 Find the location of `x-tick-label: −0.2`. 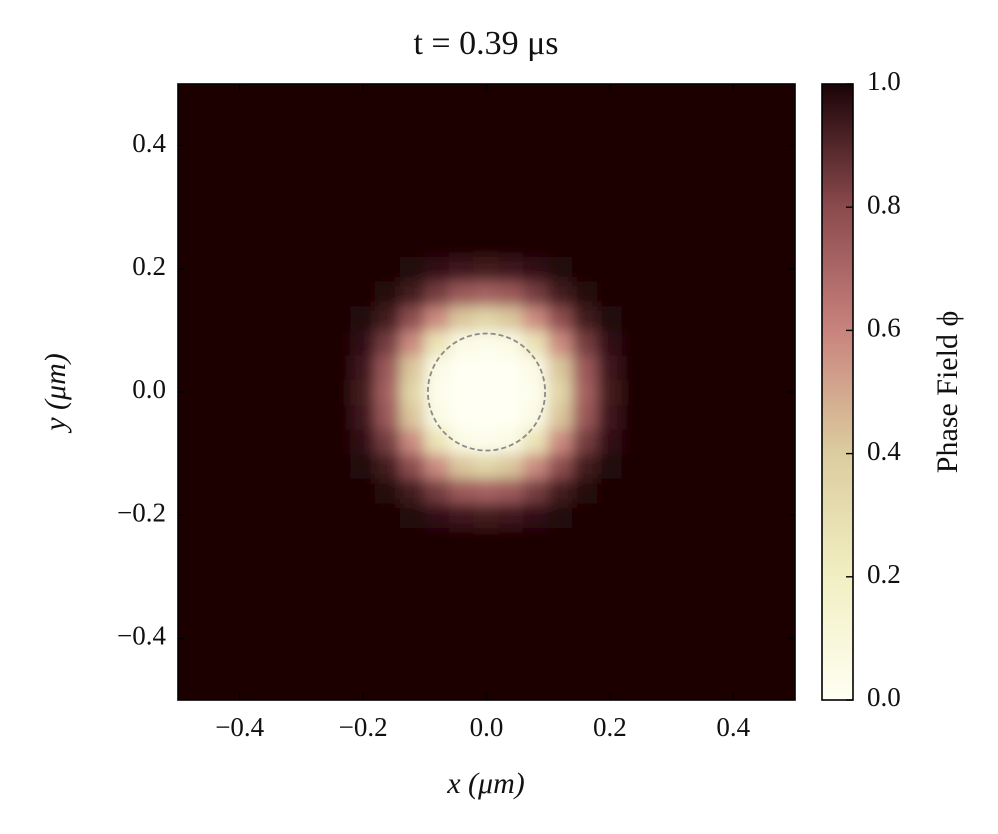

x-tick-label: −0.2 is located at coordinates (363, 727).